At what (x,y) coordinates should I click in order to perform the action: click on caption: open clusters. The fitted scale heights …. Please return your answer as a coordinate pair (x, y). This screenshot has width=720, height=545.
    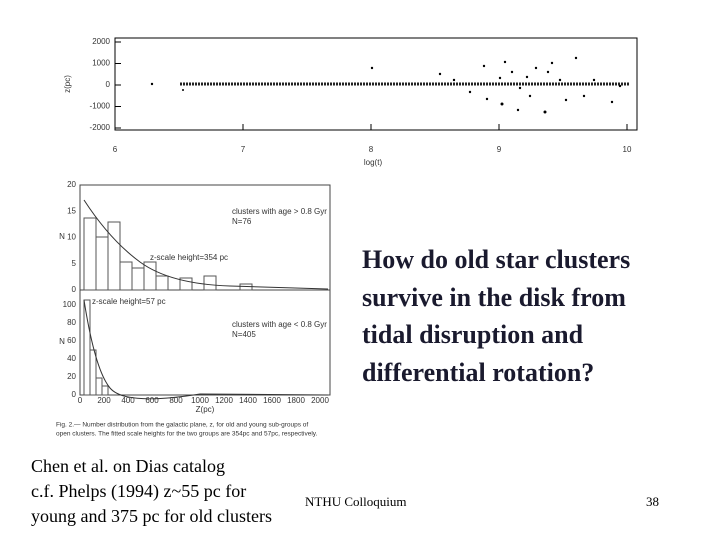
    Looking at the image, I should click on (187, 434).